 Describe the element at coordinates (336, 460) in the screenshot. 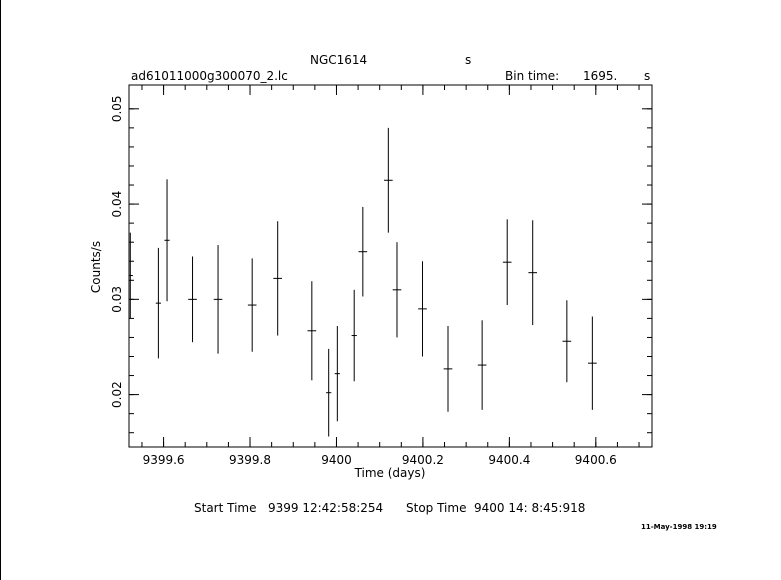

I see `x-tick-label: 9400` at that location.